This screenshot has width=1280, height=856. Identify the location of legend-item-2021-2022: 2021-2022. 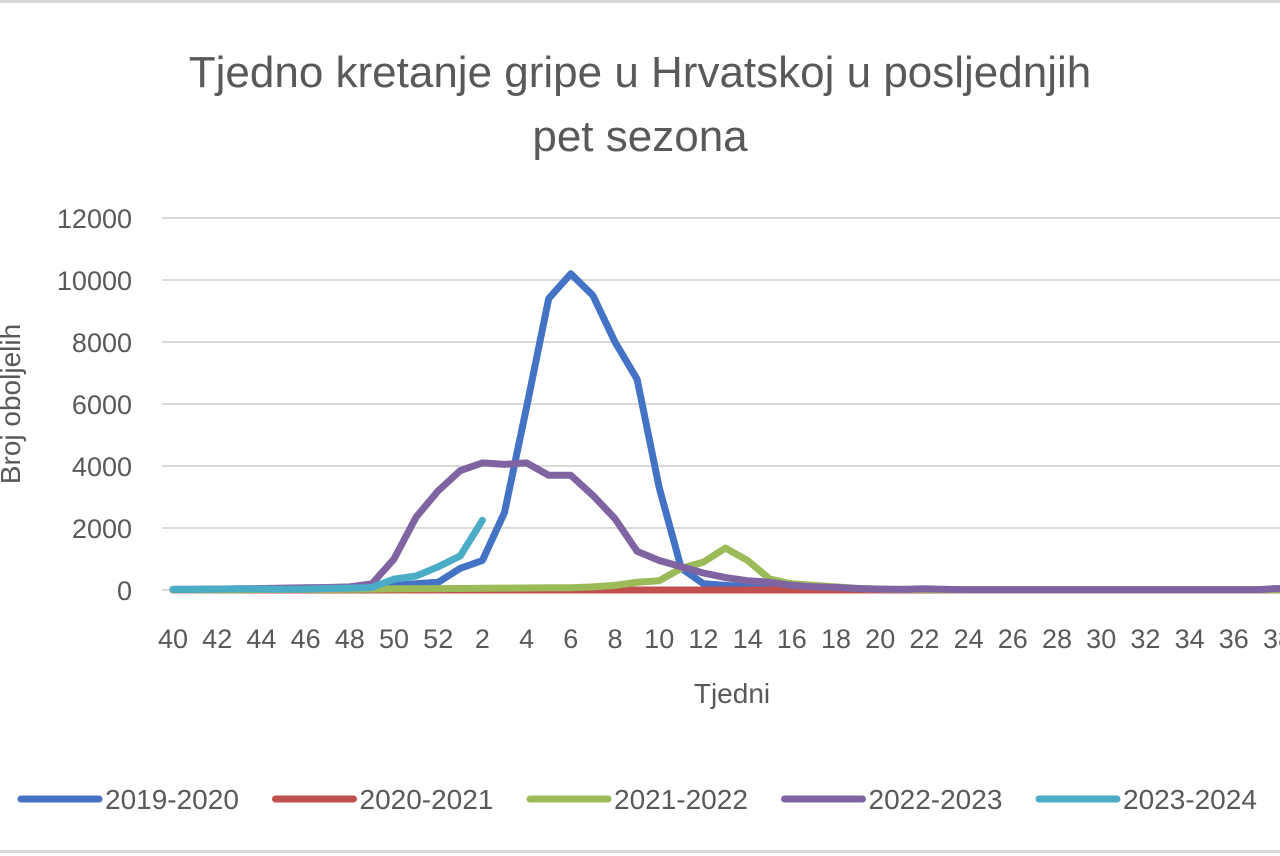
(637, 799).